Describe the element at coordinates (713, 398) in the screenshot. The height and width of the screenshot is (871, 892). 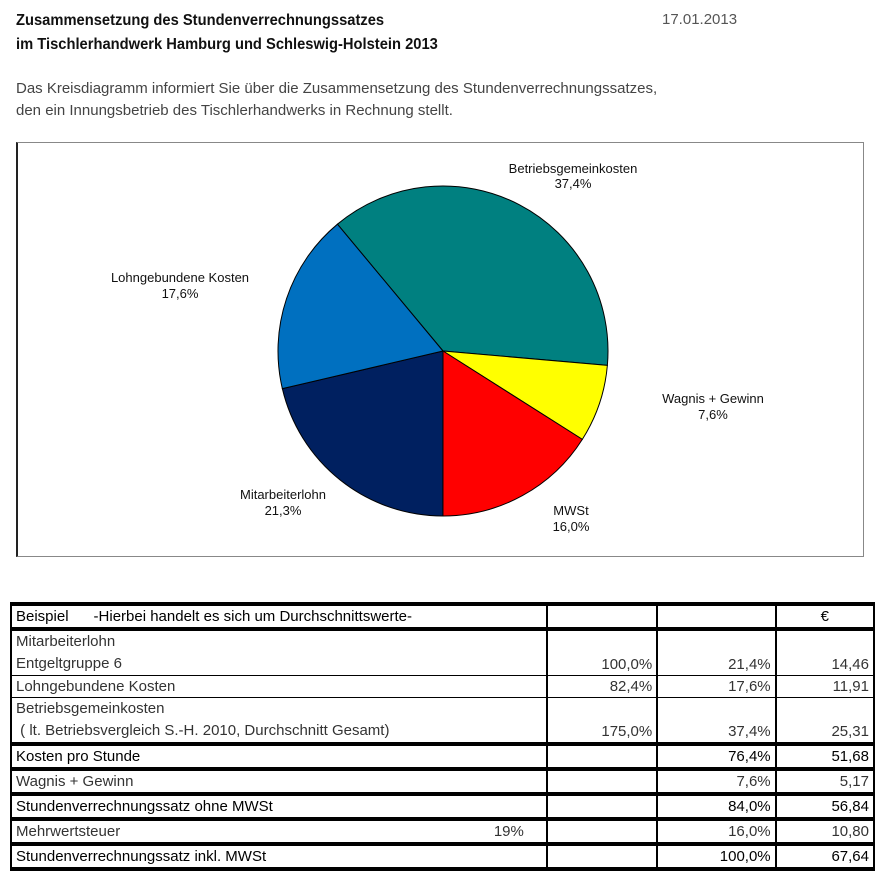
I see `pie-label: Wagnis + Gewinn` at that location.